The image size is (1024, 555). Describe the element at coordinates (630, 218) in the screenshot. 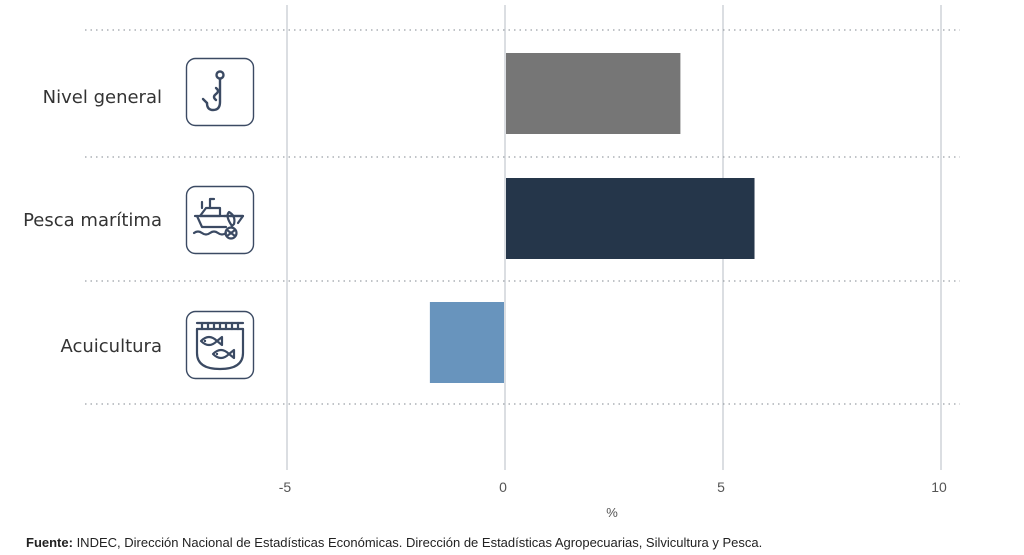

I see `bar-pesca-maritima` at that location.